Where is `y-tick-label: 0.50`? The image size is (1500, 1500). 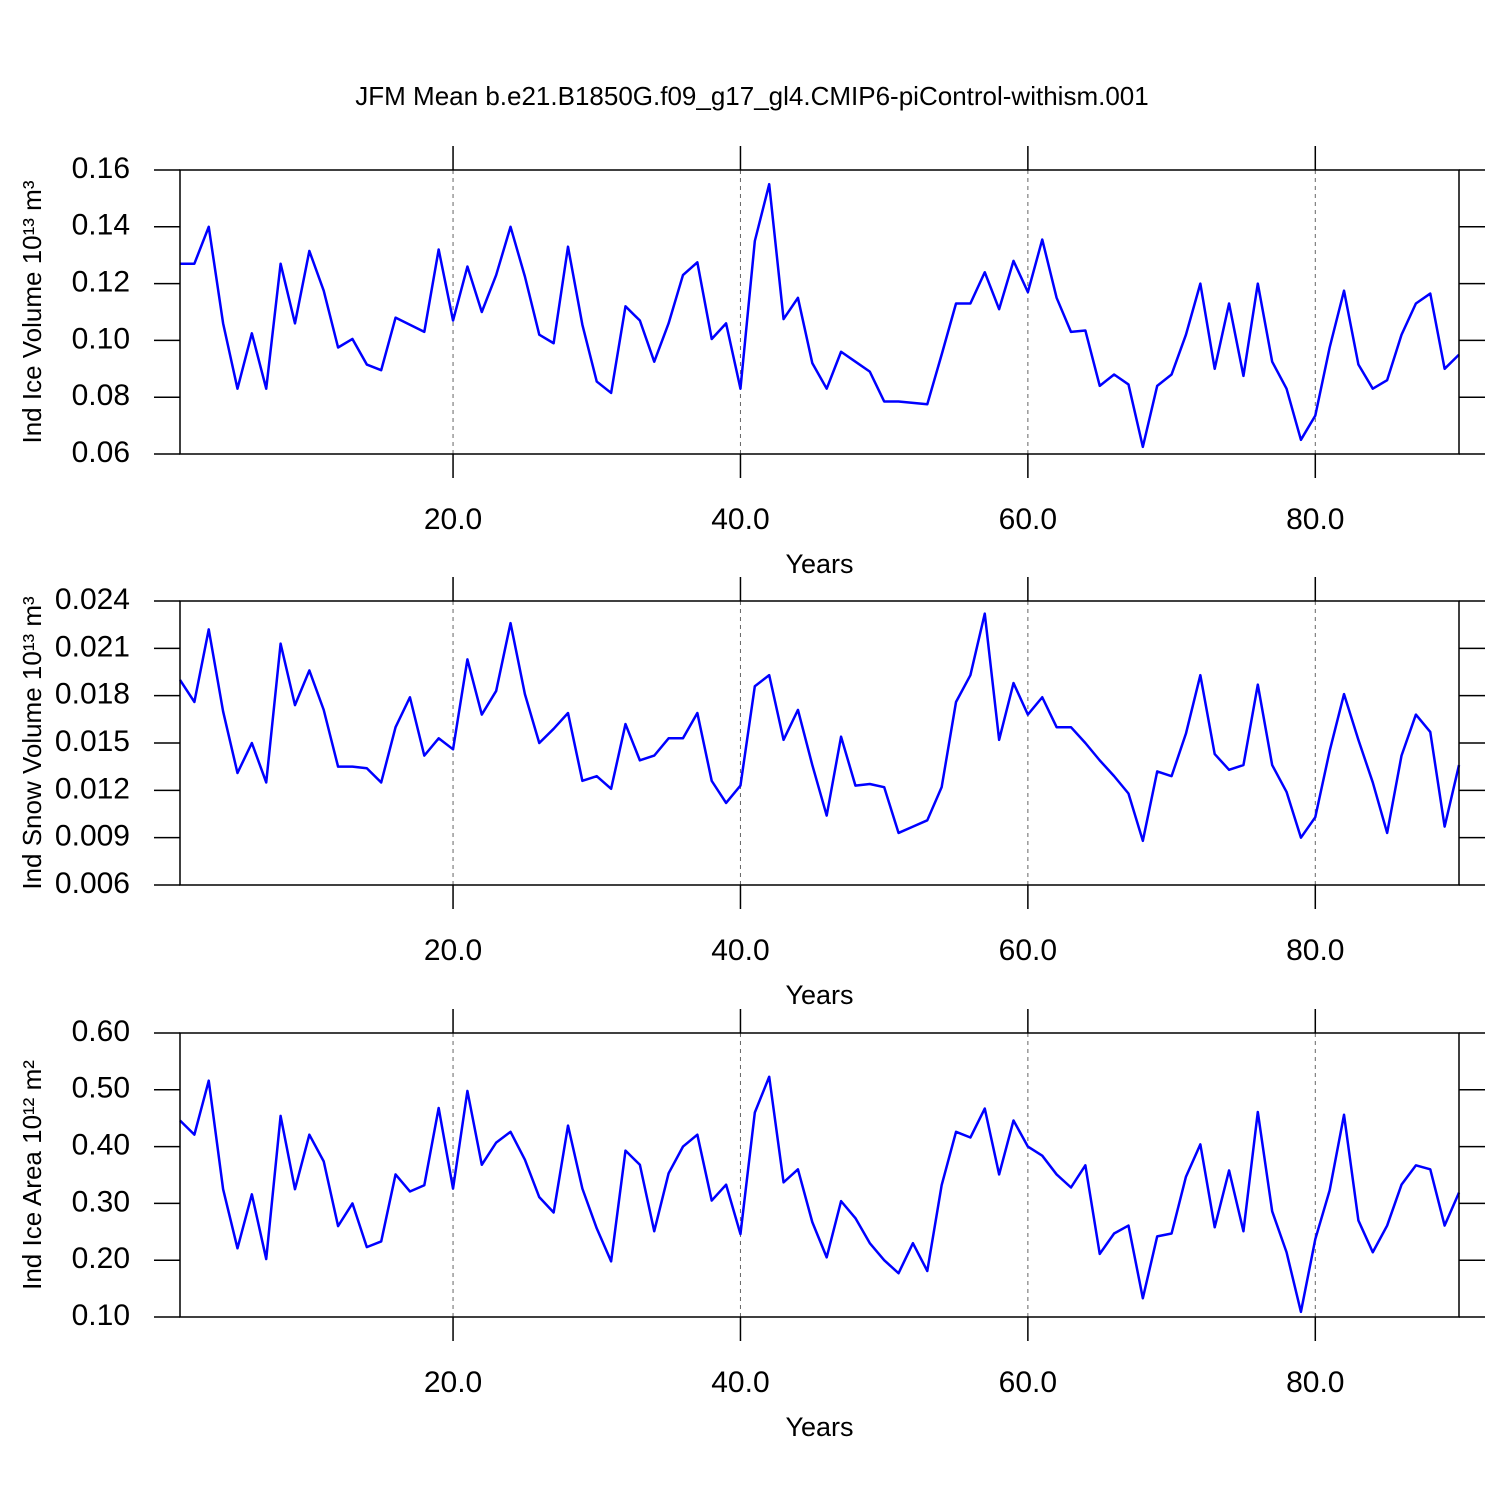
y-tick-label: 0.50 is located at coordinates (101, 1088).